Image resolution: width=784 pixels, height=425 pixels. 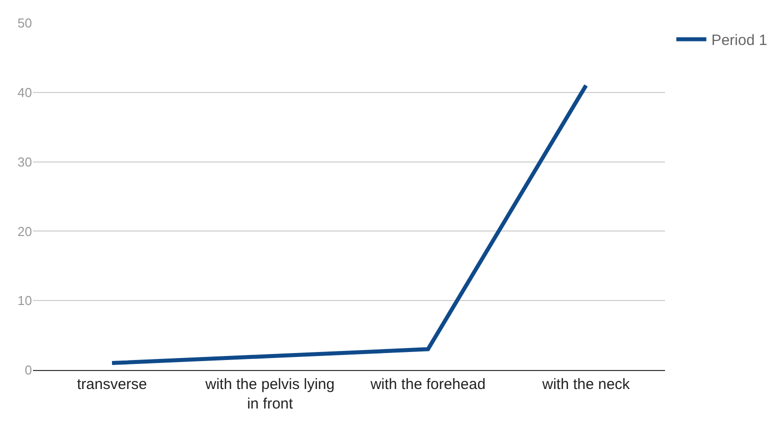 What do you see at coordinates (427, 384) in the screenshot?
I see `x-tick-label: with the forehead` at bounding box center [427, 384].